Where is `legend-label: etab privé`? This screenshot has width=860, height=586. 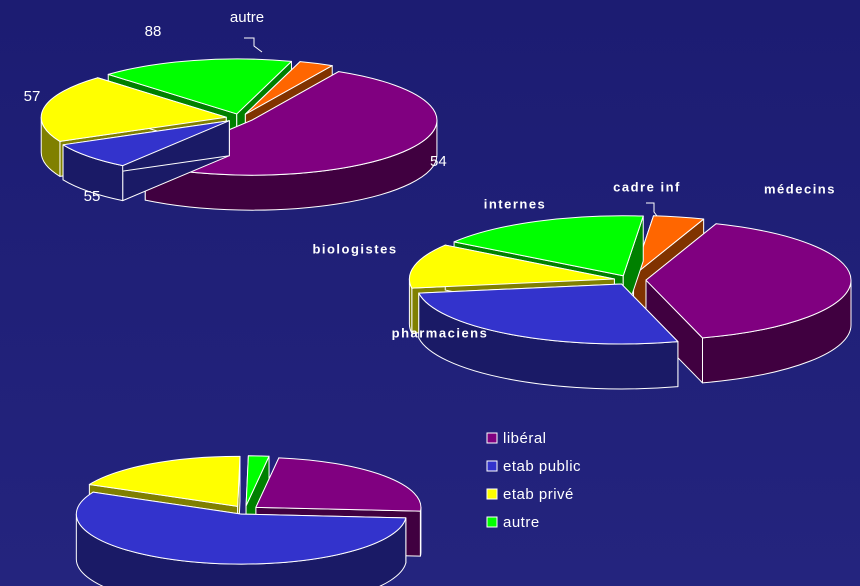
legend-label: etab privé is located at coordinates (538, 494).